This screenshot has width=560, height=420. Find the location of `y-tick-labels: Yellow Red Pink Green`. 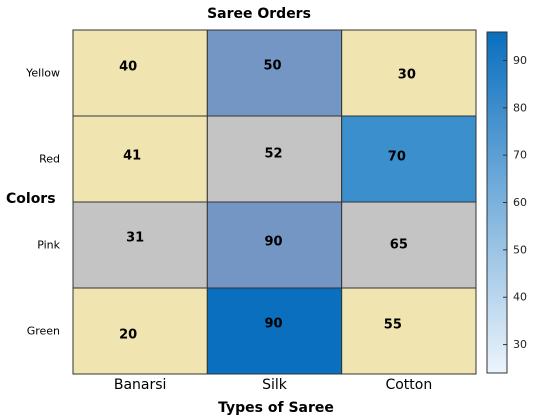

y-tick-labels: Yellow Red Pink Green is located at coordinates (42, 202).